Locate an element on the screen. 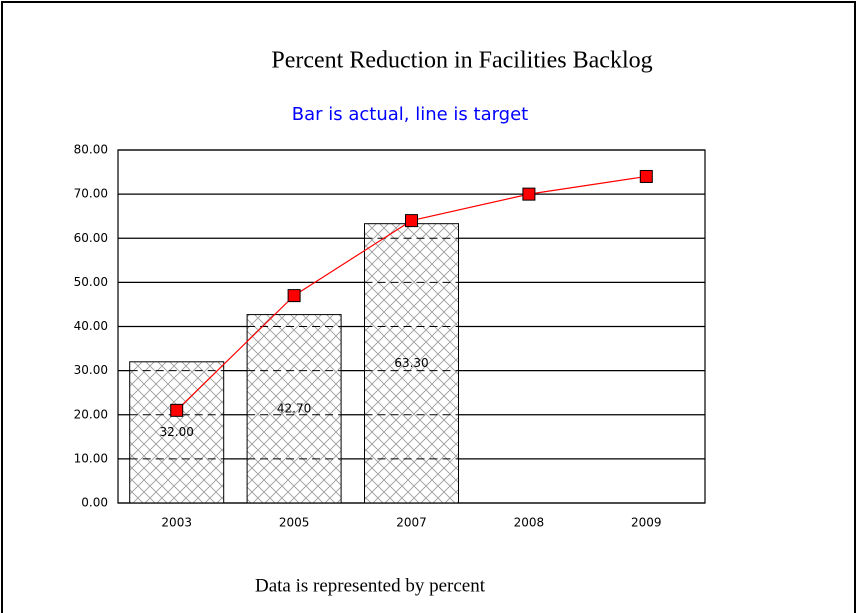 The width and height of the screenshot is (858, 613). data-label: 42.70 is located at coordinates (294, 408).